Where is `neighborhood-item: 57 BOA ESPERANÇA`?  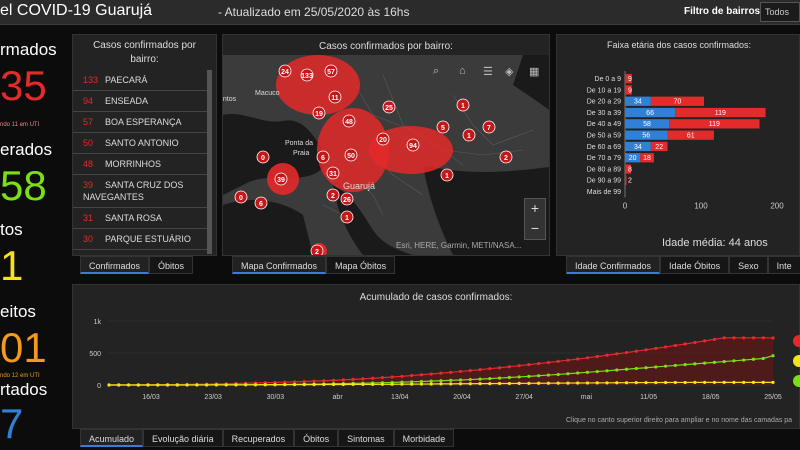 neighborhood-item: 57 BOA ESPERANÇA is located at coordinates (142, 122).